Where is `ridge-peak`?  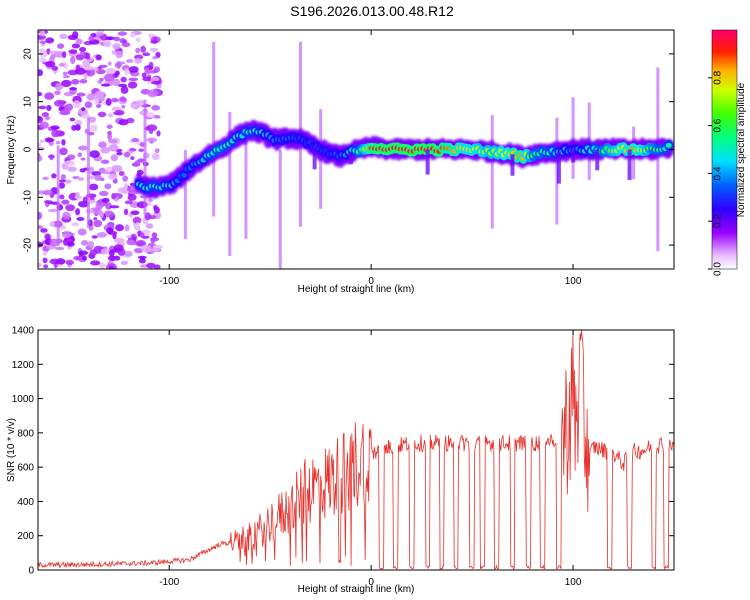 ridge-peak is located at coordinates (668, 145).